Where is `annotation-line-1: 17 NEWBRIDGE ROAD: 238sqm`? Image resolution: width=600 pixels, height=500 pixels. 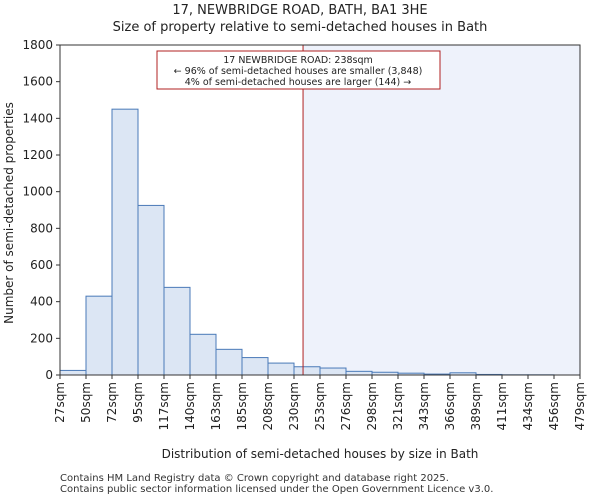
annotation-line-1: 17 NEWBRIDGE ROAD: 238sqm is located at coordinates (298, 60).